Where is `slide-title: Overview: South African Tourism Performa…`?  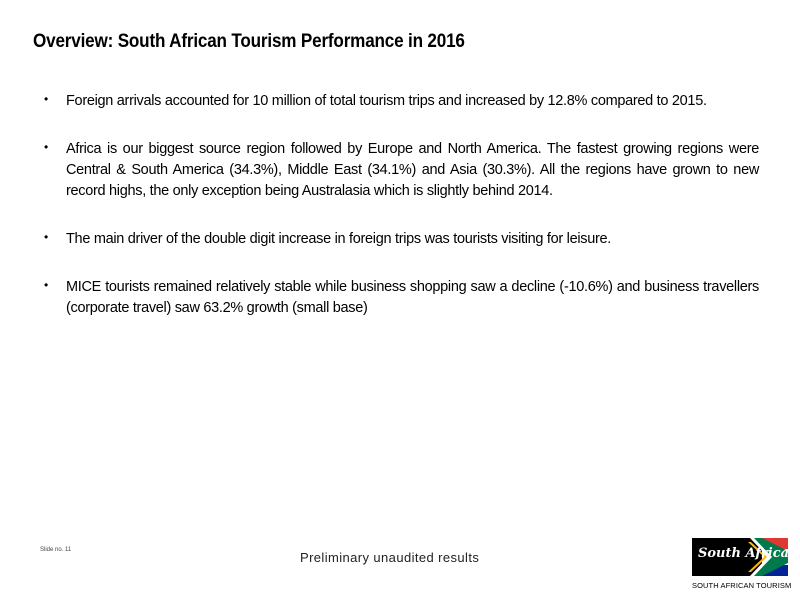 slide-title: Overview: South African Tourism Performa… is located at coordinates (249, 41).